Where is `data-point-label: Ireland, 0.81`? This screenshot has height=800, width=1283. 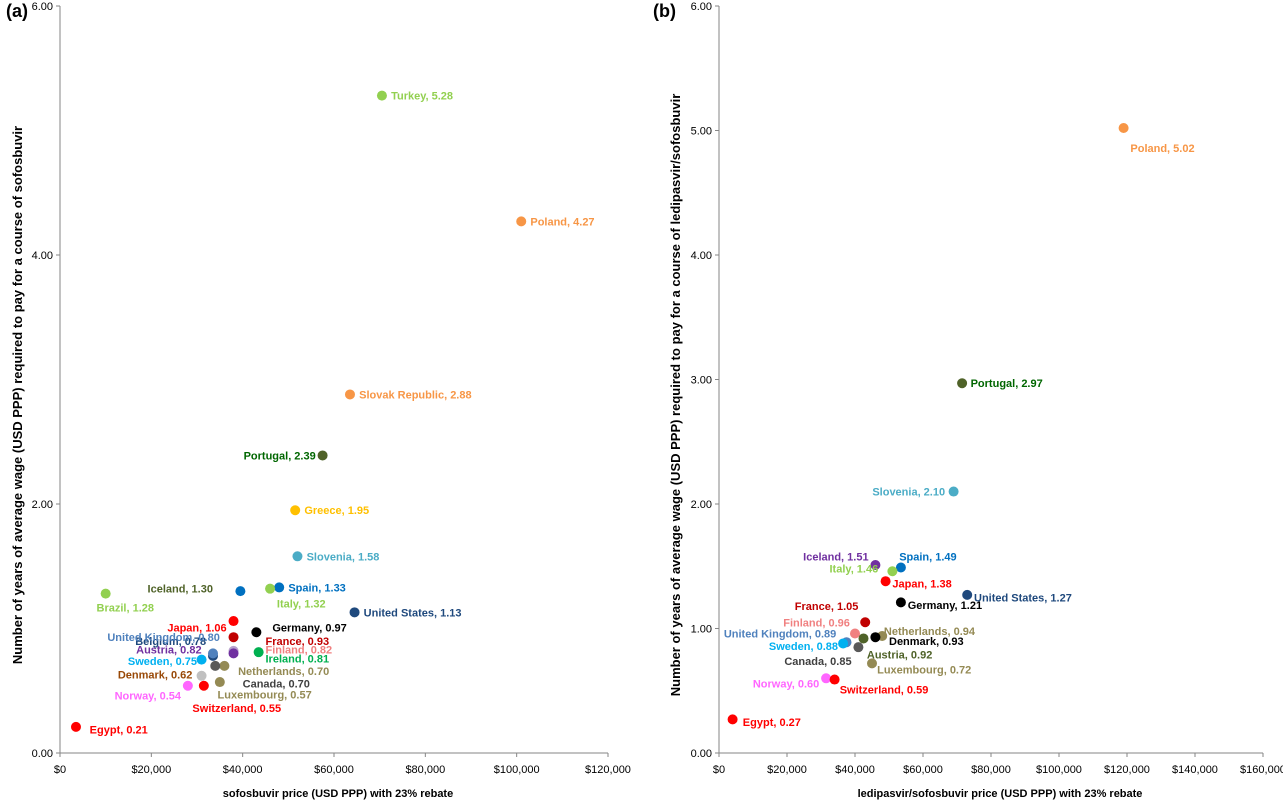
data-point-label: Ireland, 0.81 is located at coordinates (298, 659).